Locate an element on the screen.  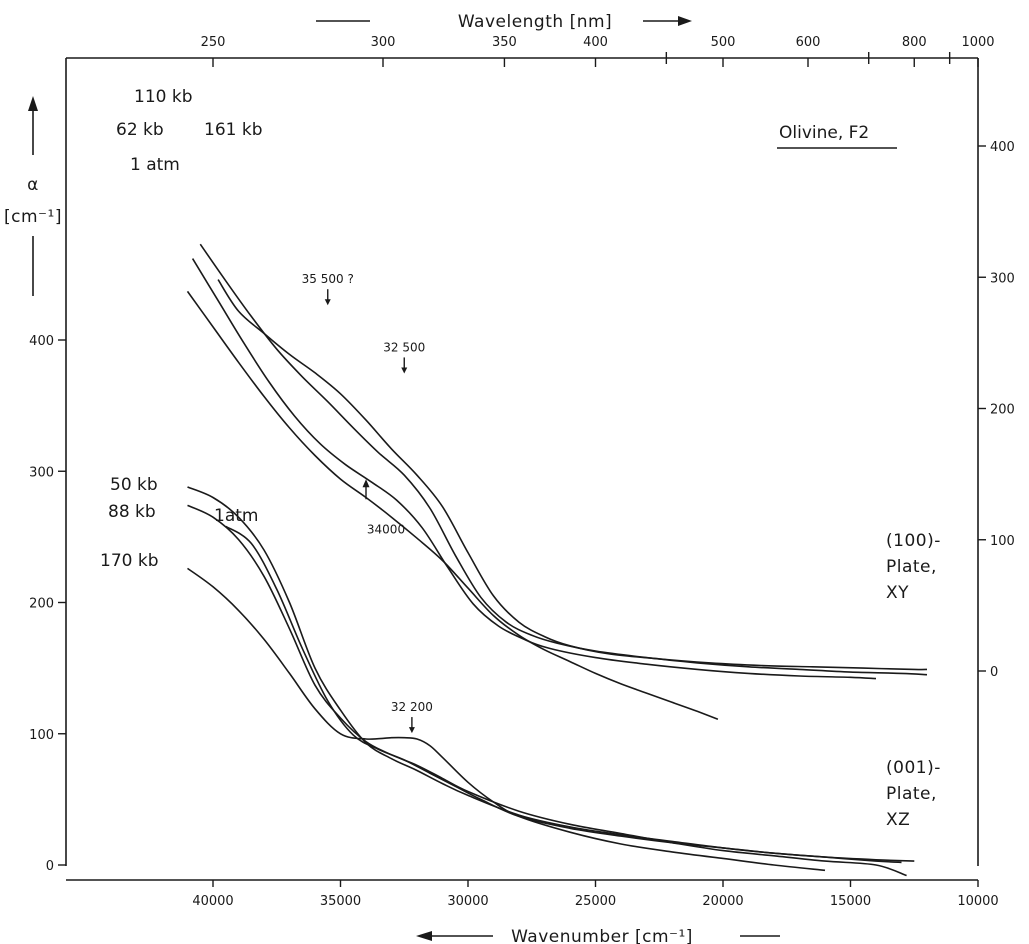
series-label: 50 kb is located at coordinates (134, 485).